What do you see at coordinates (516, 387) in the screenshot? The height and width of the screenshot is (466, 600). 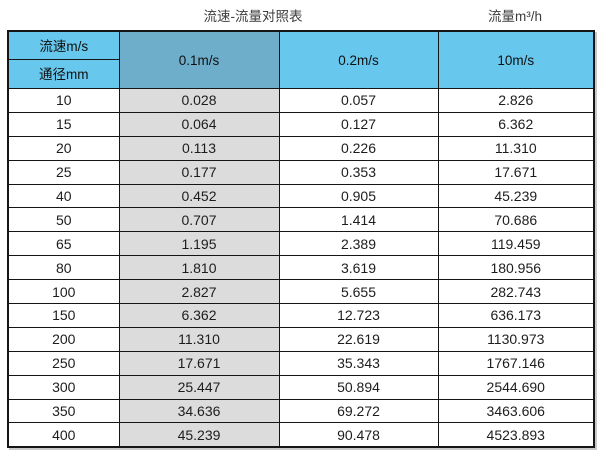 I see `flow-value-cell: 2544.690` at bounding box center [516, 387].